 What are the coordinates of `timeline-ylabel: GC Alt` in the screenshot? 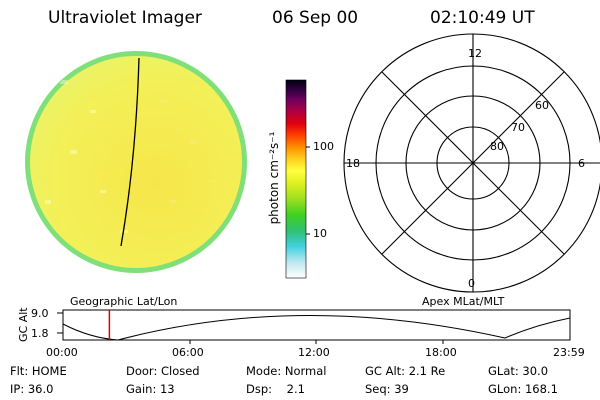 It's located at (23, 324).